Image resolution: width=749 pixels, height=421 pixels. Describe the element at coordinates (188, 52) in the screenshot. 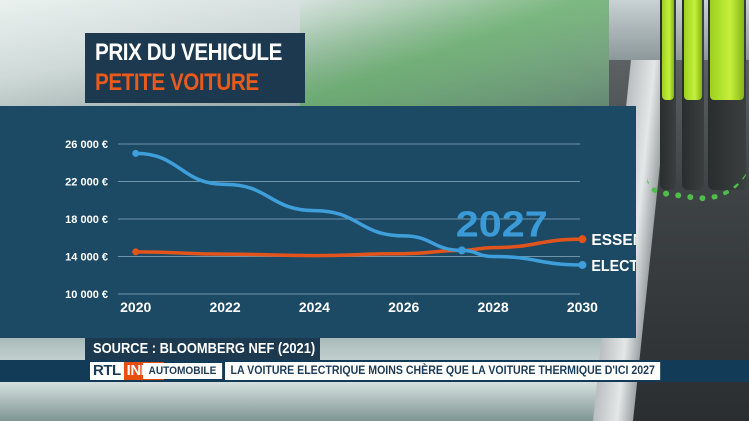

I see `title-line-1: PRIX DU VEHICULE` at that location.